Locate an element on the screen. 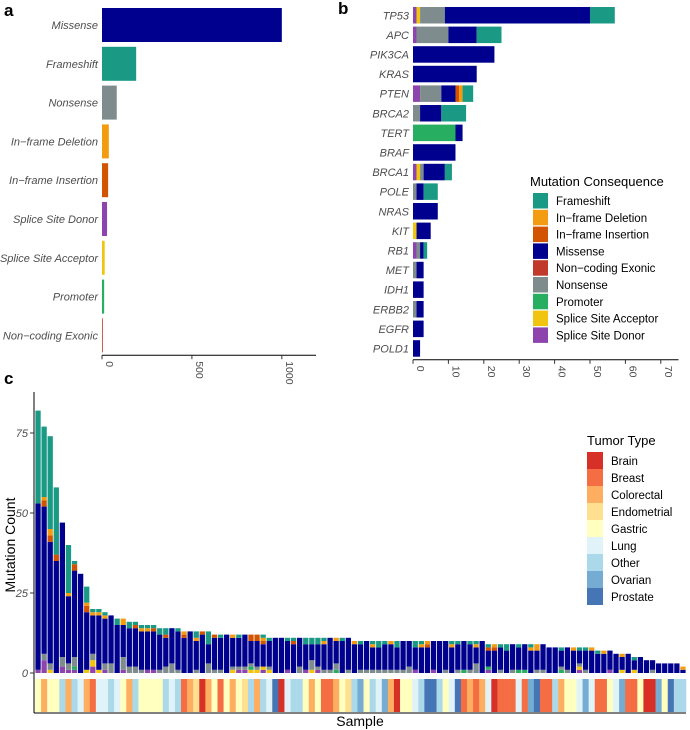 The width and height of the screenshot is (690, 730). legend-label: Prostate is located at coordinates (632, 598).